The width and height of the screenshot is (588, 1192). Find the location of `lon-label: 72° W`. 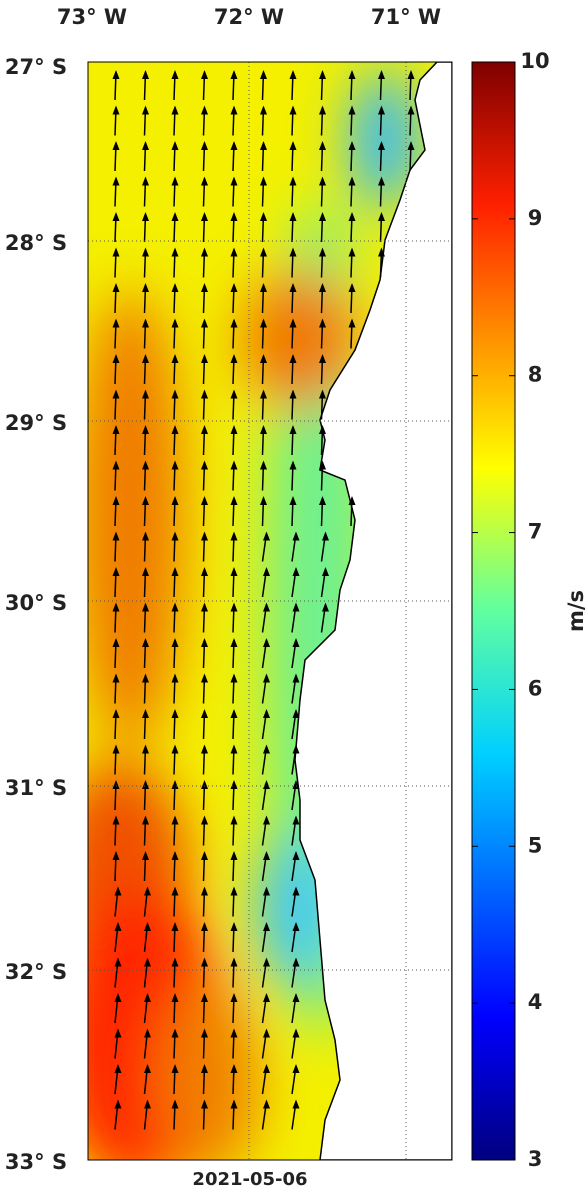

lon-label: 72° W is located at coordinates (249, 17).